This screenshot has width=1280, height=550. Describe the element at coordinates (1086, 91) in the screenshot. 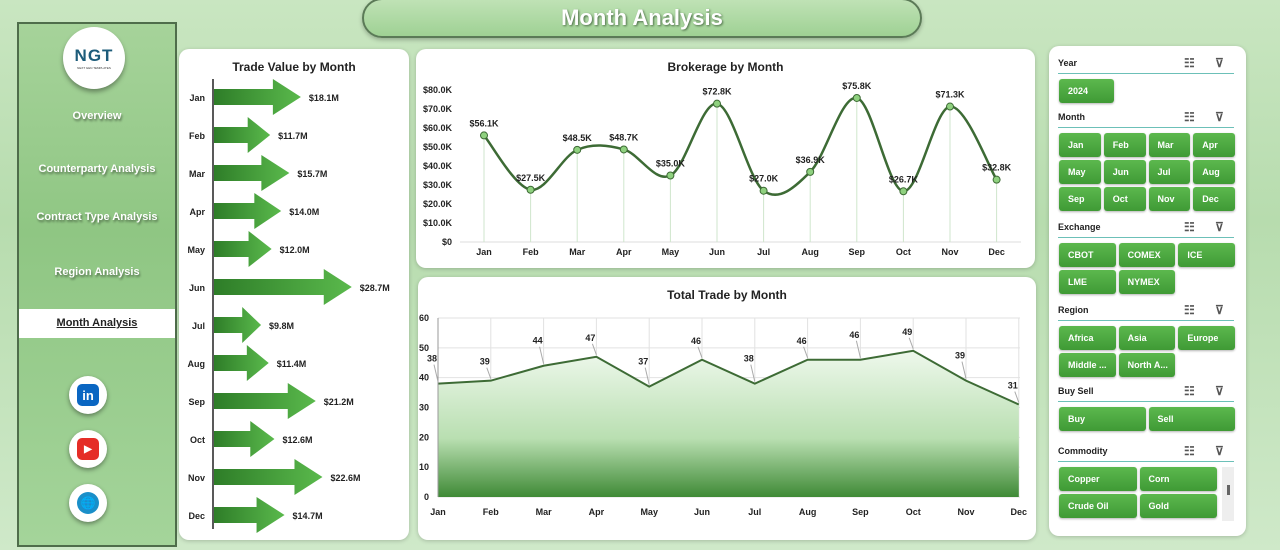

I see `year-option: 2024` at that location.